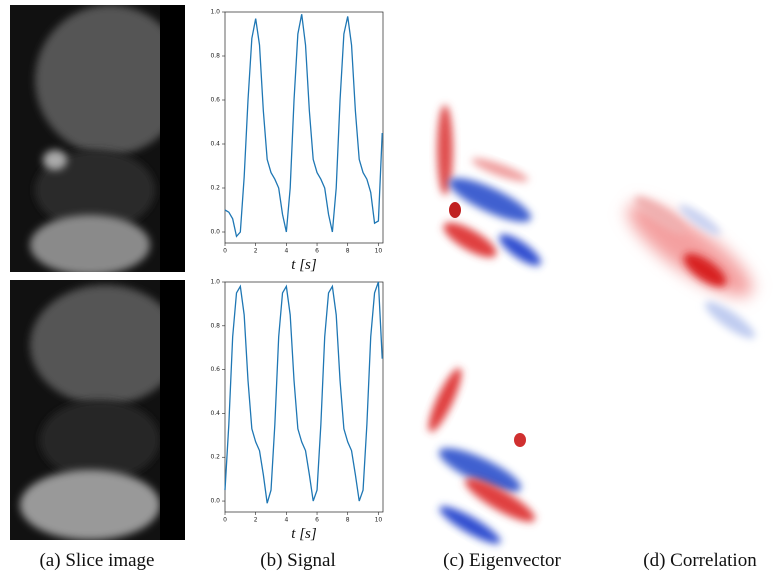  What do you see at coordinates (502, 138) in the screenshot?
I see `eigenvector-top` at bounding box center [502, 138].